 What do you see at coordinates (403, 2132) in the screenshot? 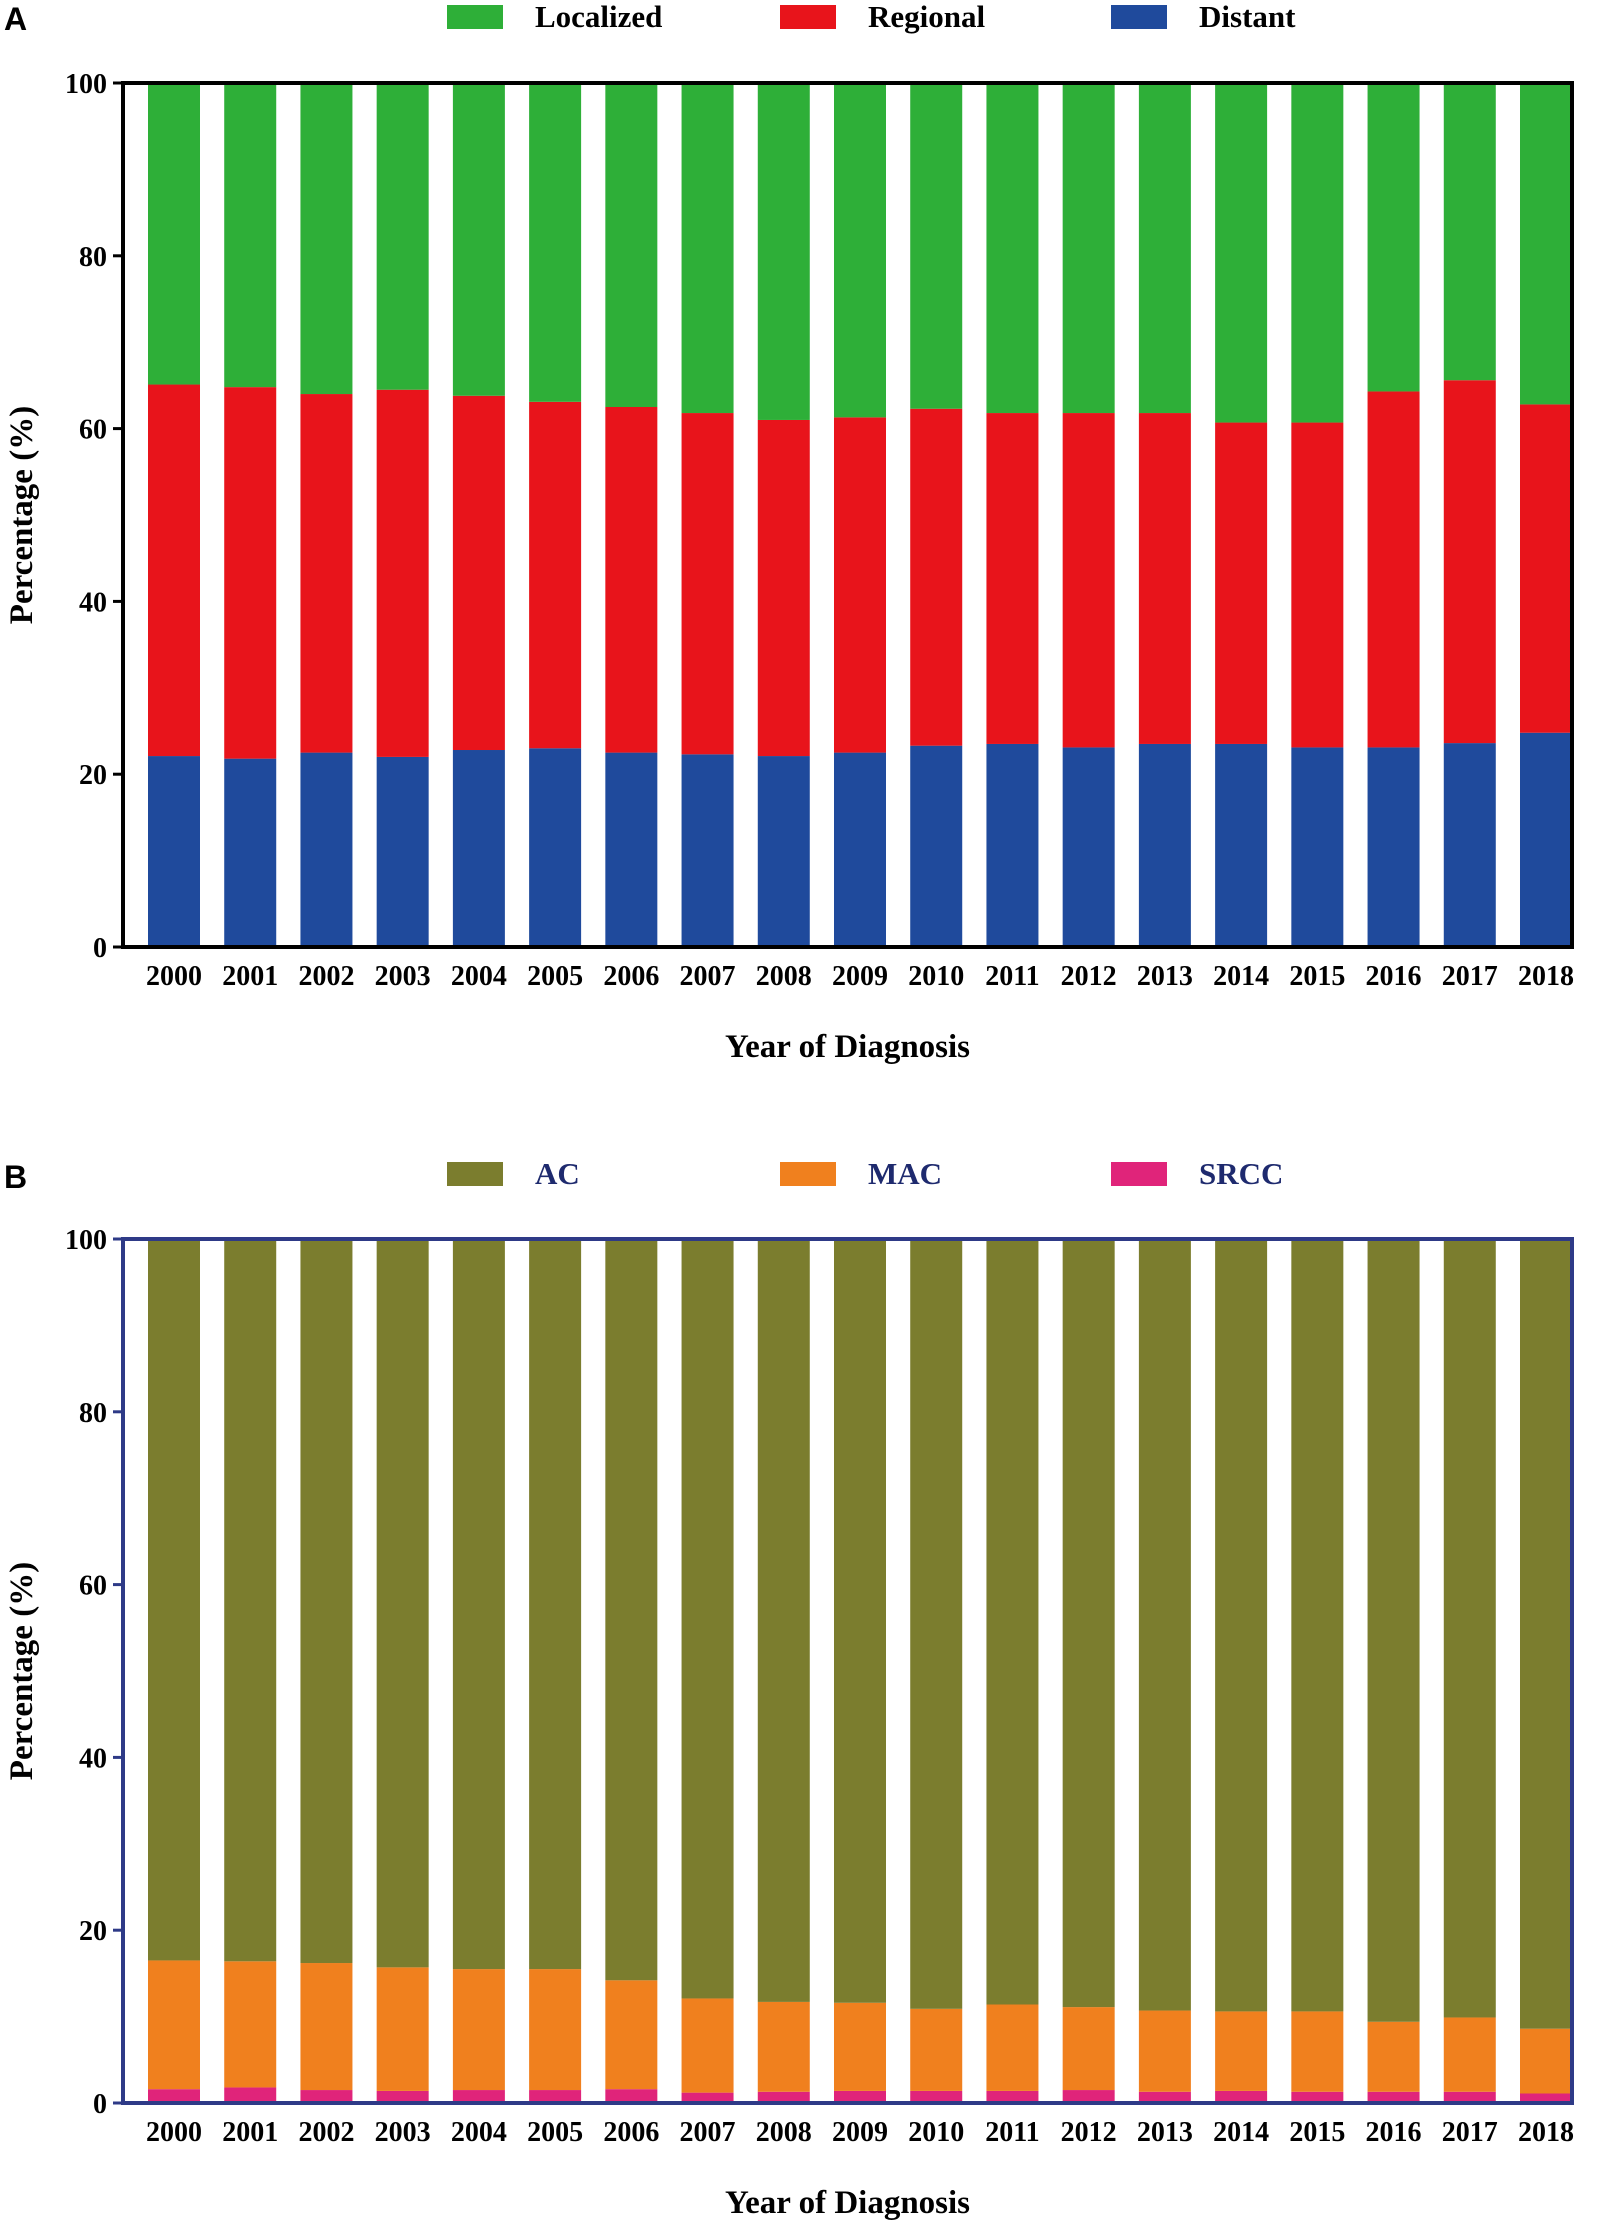
I see `x-tick-label: 2003` at bounding box center [403, 2132].